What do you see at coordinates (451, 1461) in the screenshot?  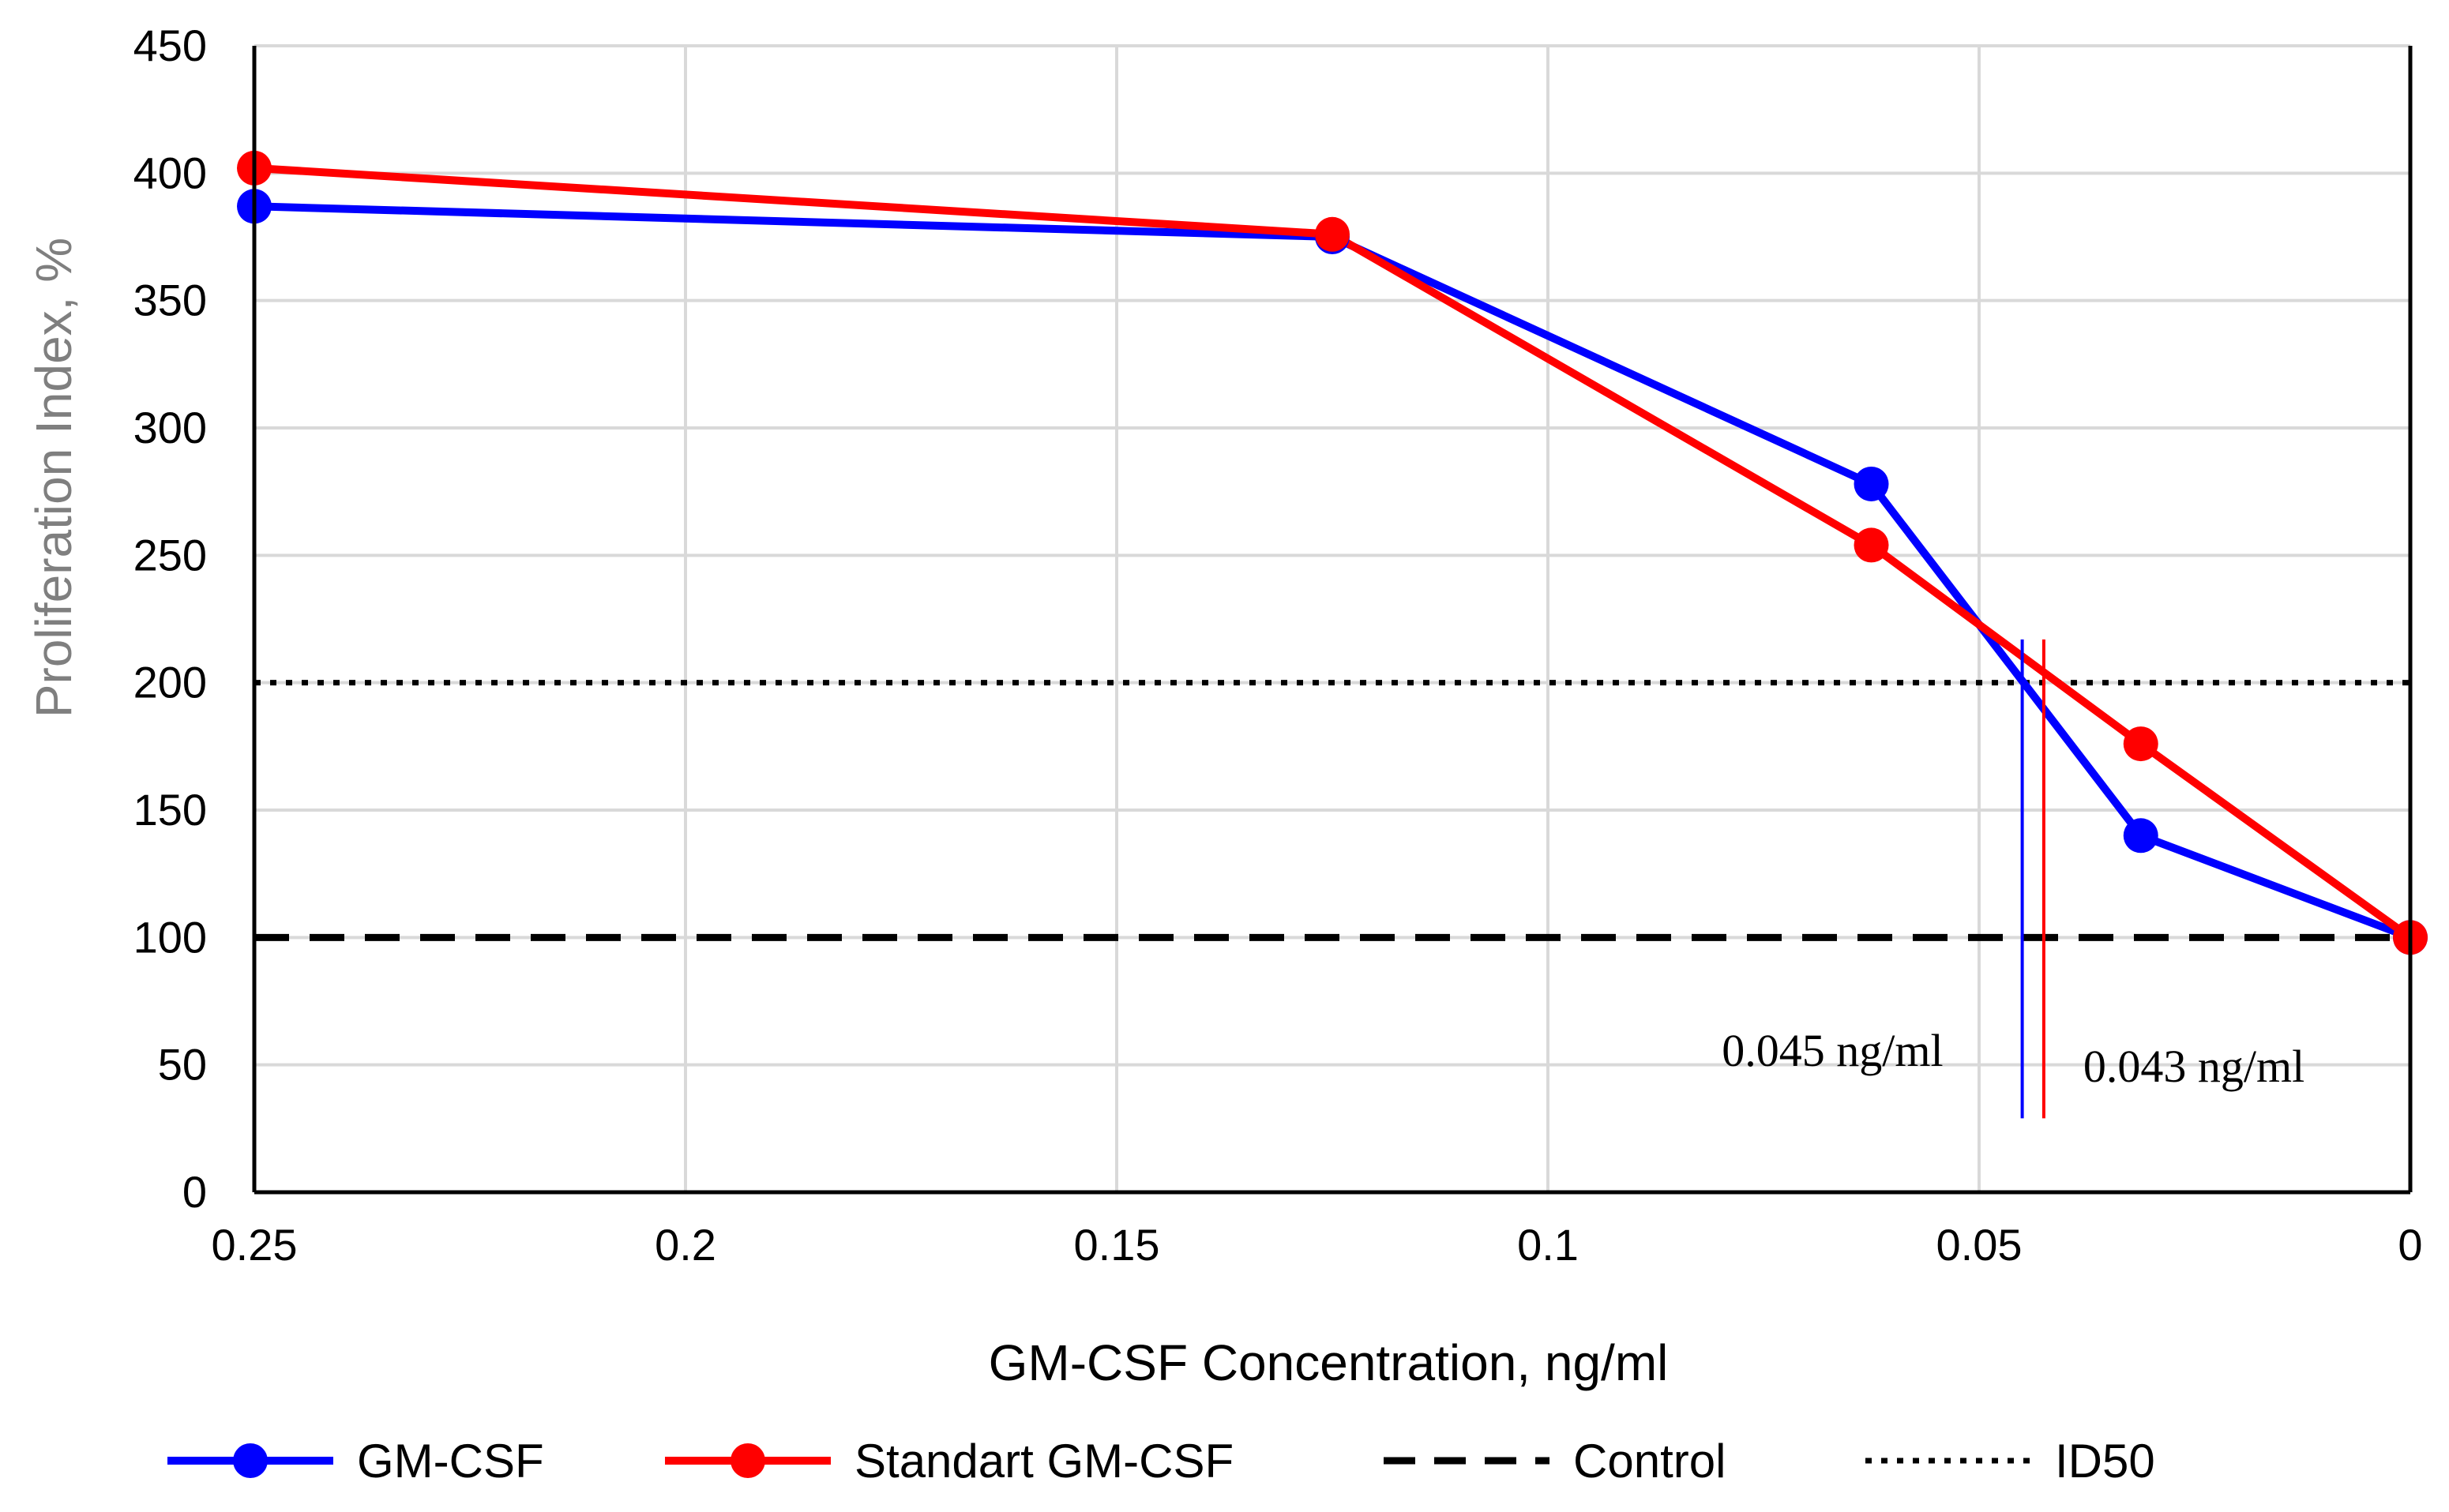 I see `legend-label: GM-CSF` at bounding box center [451, 1461].